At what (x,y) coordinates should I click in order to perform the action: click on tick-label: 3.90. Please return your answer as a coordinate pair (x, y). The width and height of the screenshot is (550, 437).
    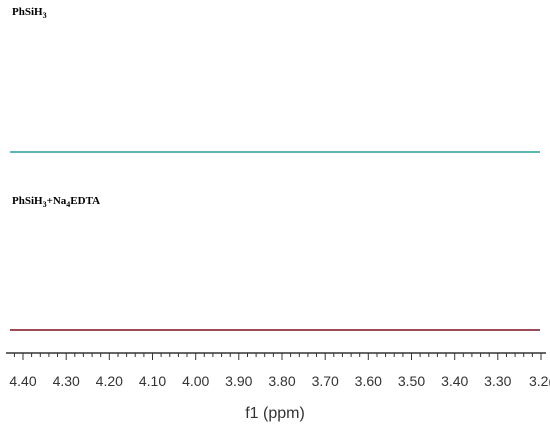
    Looking at the image, I should click on (238, 381).